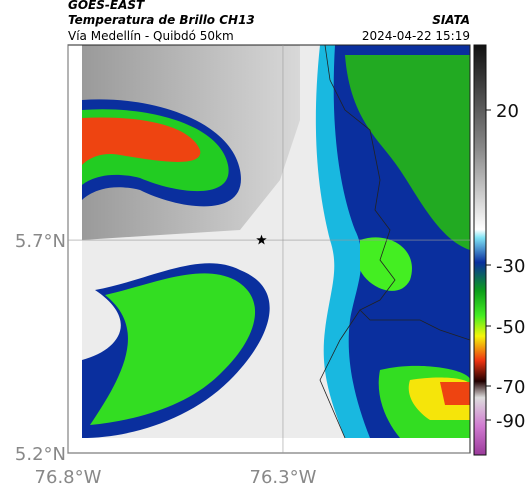 The height and width of the screenshot is (491, 526). What do you see at coordinates (161, 20) in the screenshot?
I see `subtitle: Temperatura de Brillo CH13` at bounding box center [161, 20].